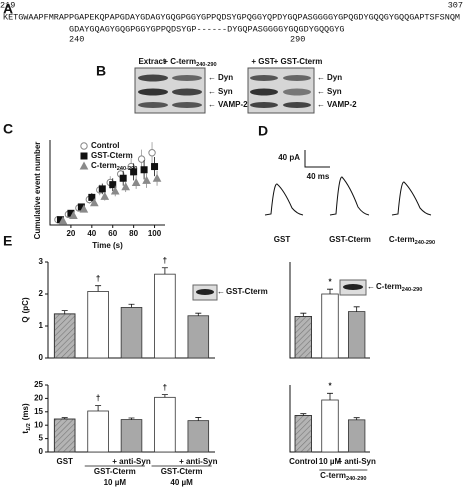 This screenshot has height=500, width=465. What do you see at coordinates (70, 233) in the screenshot?
I see `x-tick-label: 20` at bounding box center [70, 233].